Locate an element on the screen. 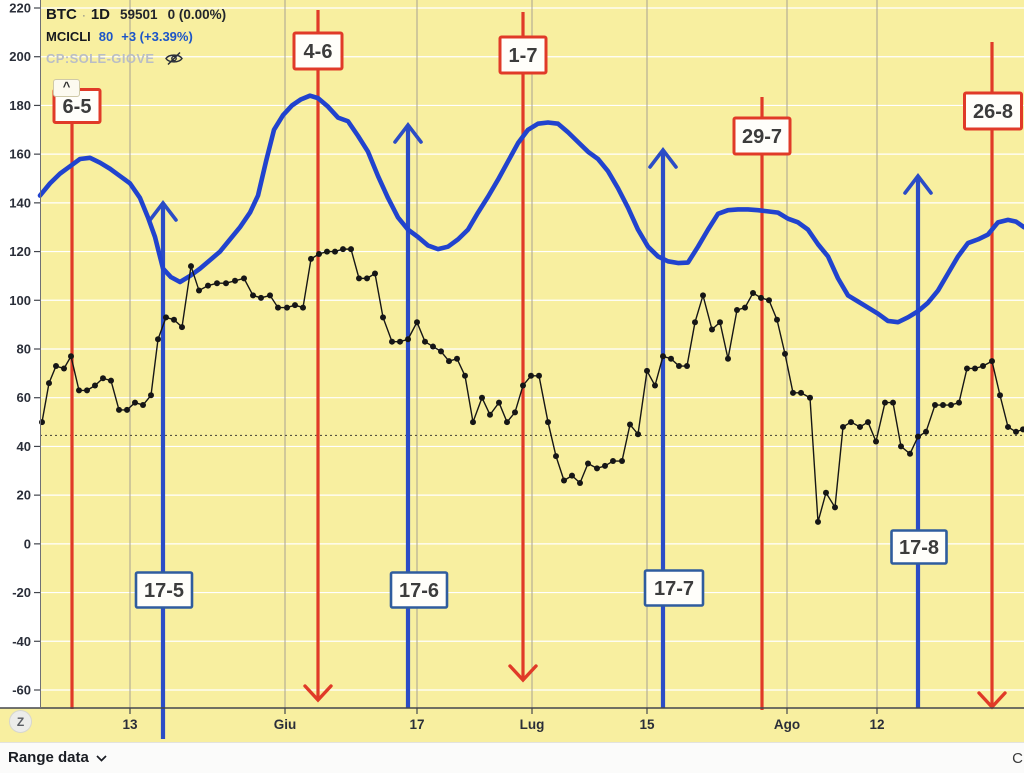 The width and height of the screenshot is (1024, 773). event-label-text: 6-5 is located at coordinates (77, 107).